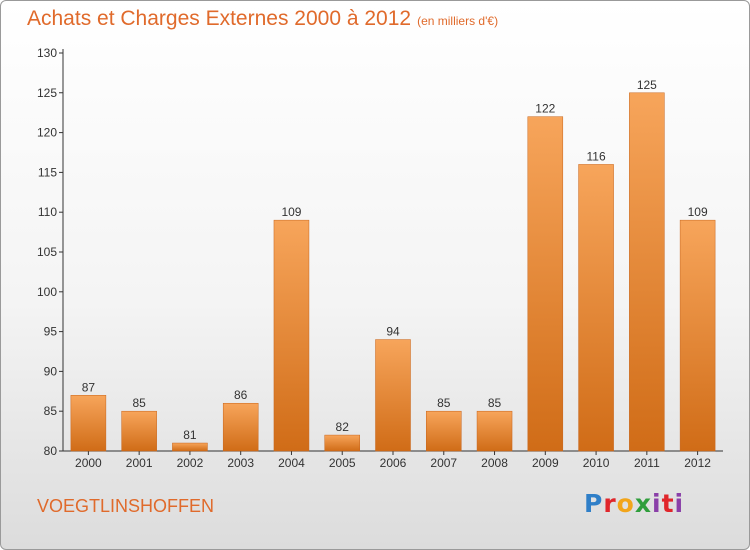 This screenshot has width=750, height=550. What do you see at coordinates (393, 332) in the screenshot?
I see `bar-value-label: 94` at bounding box center [393, 332].